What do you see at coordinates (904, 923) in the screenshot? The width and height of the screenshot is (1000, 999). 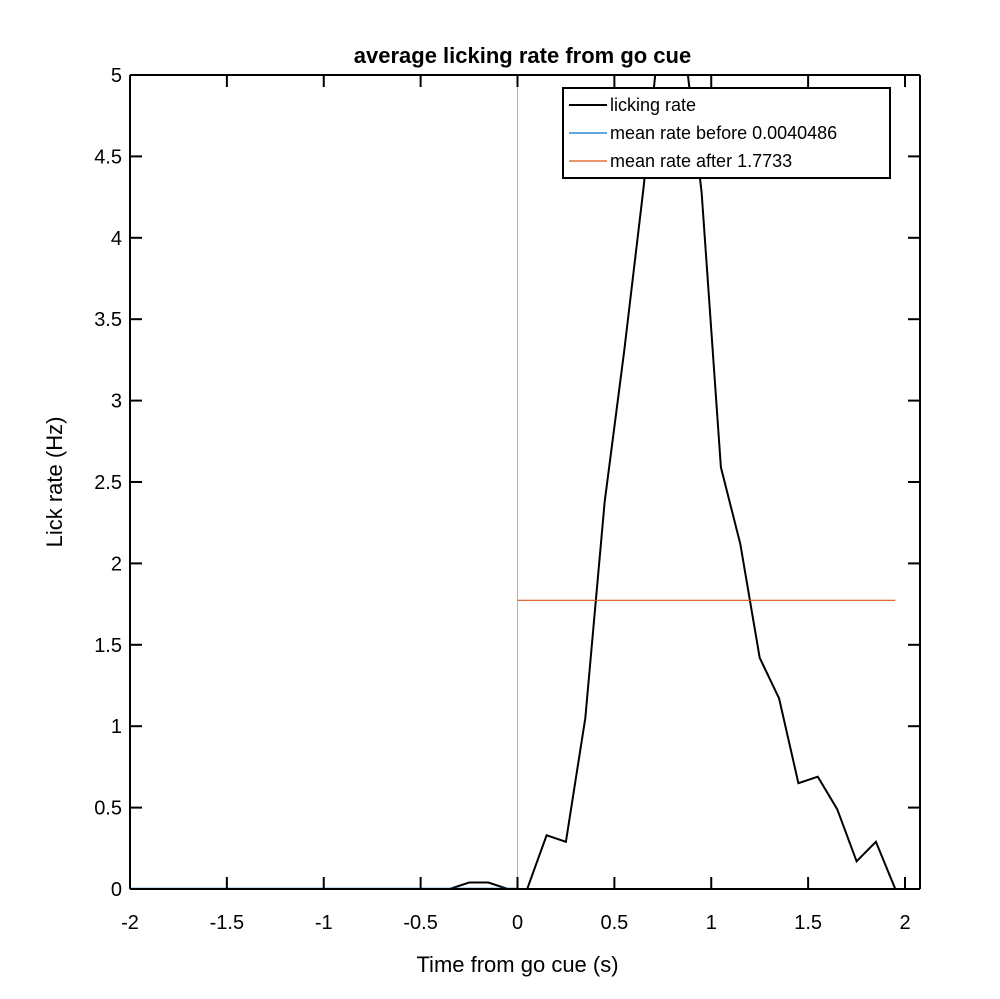 I see `x-tick-label: 2` at bounding box center [904, 923].